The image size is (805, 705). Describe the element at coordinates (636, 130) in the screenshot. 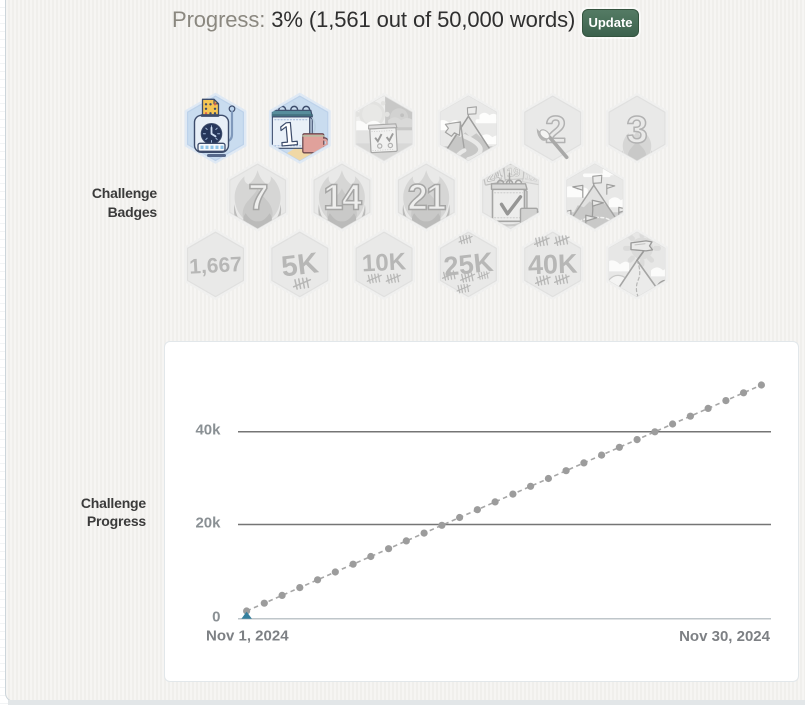

I see `svg-text: 3` at that location.